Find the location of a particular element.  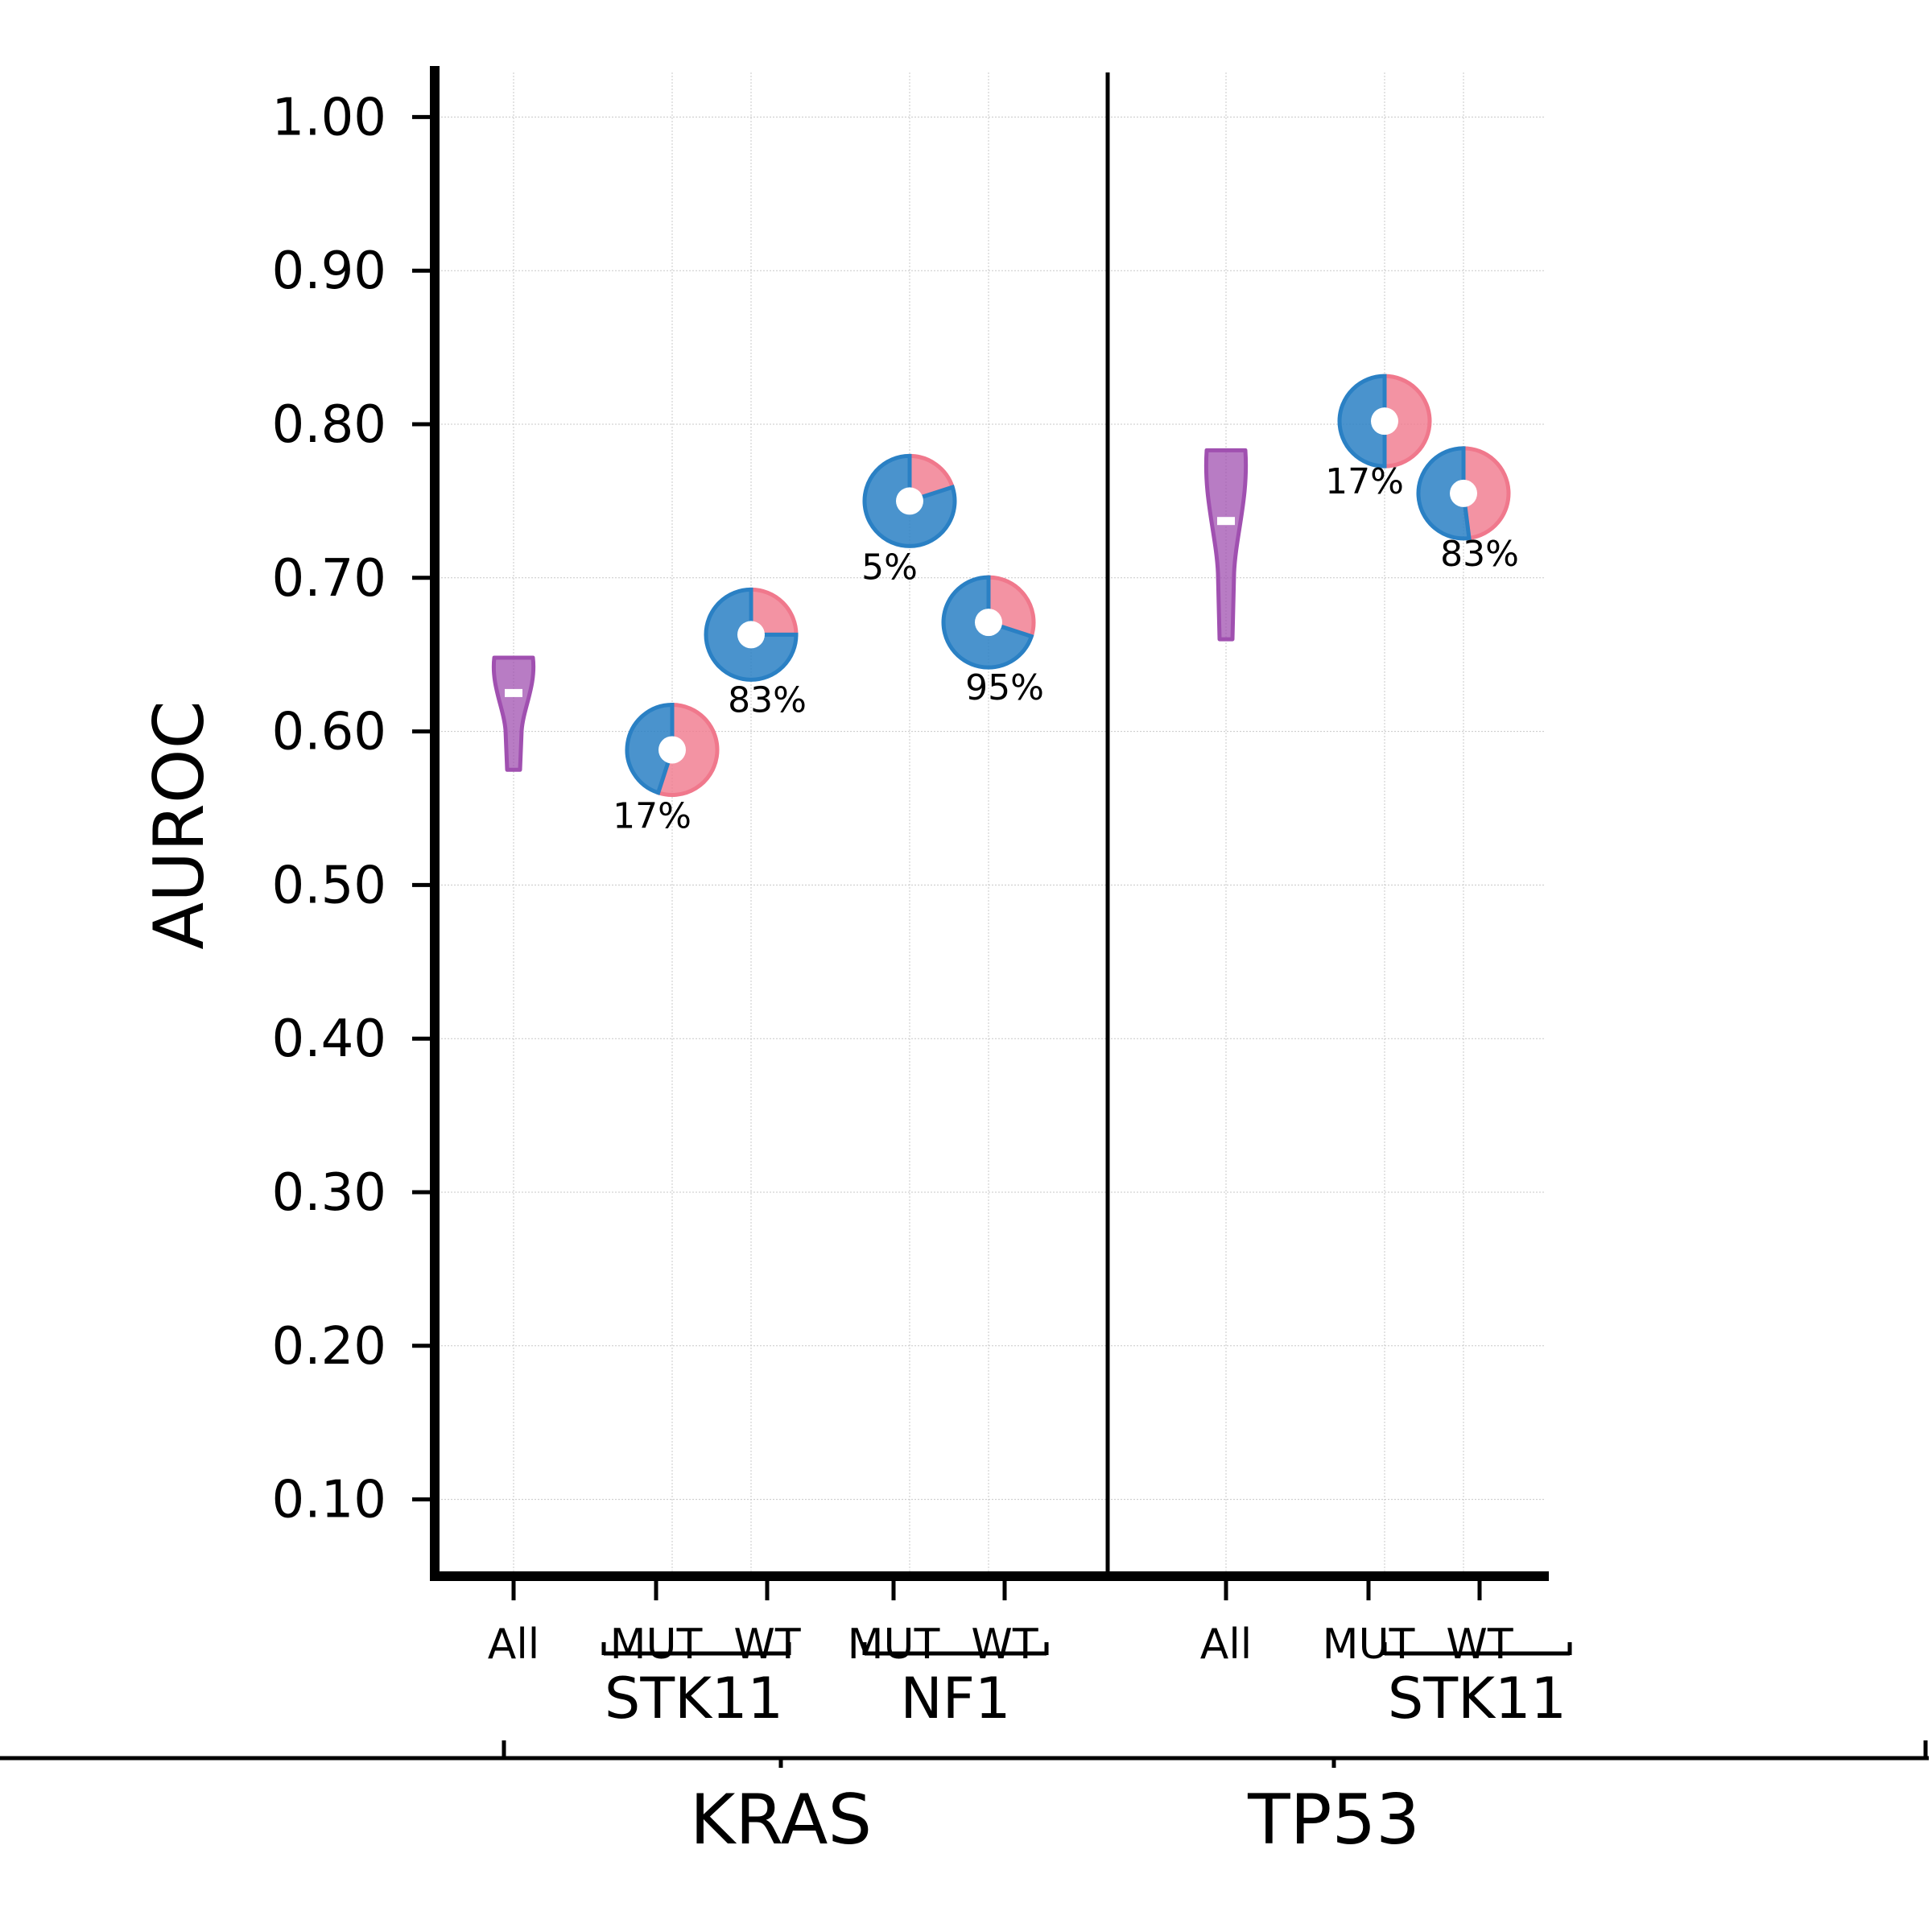

violin-kras-all is located at coordinates (513, 713).